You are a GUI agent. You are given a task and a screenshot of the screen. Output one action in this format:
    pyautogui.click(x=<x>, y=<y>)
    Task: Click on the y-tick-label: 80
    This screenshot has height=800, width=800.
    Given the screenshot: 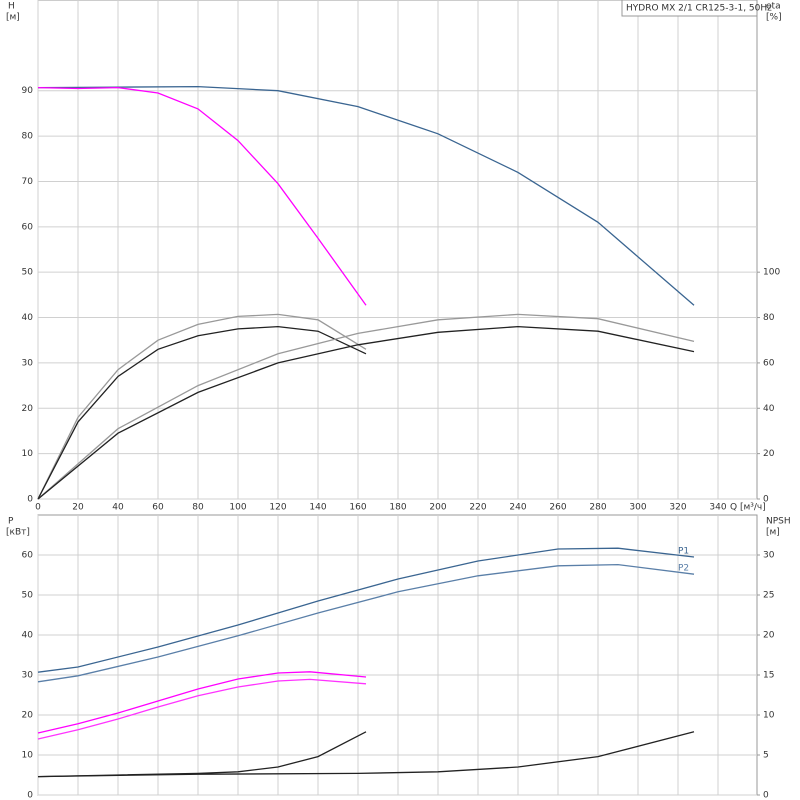 What is the action you would take?
    pyautogui.click(x=28, y=137)
    